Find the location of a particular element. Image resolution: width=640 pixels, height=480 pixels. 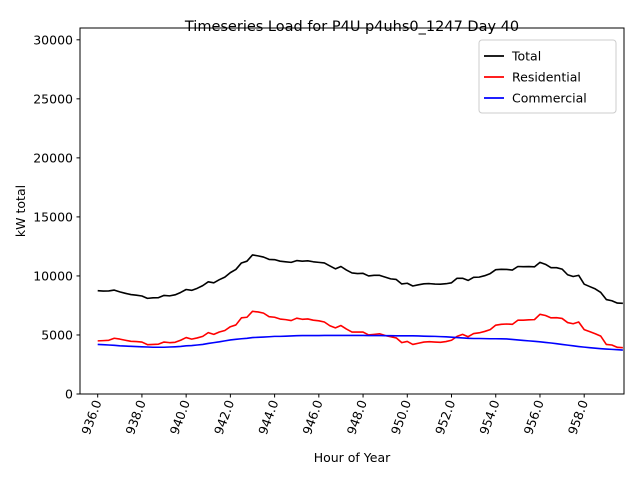

x-axis-label: Hour of Year is located at coordinates (352, 457).